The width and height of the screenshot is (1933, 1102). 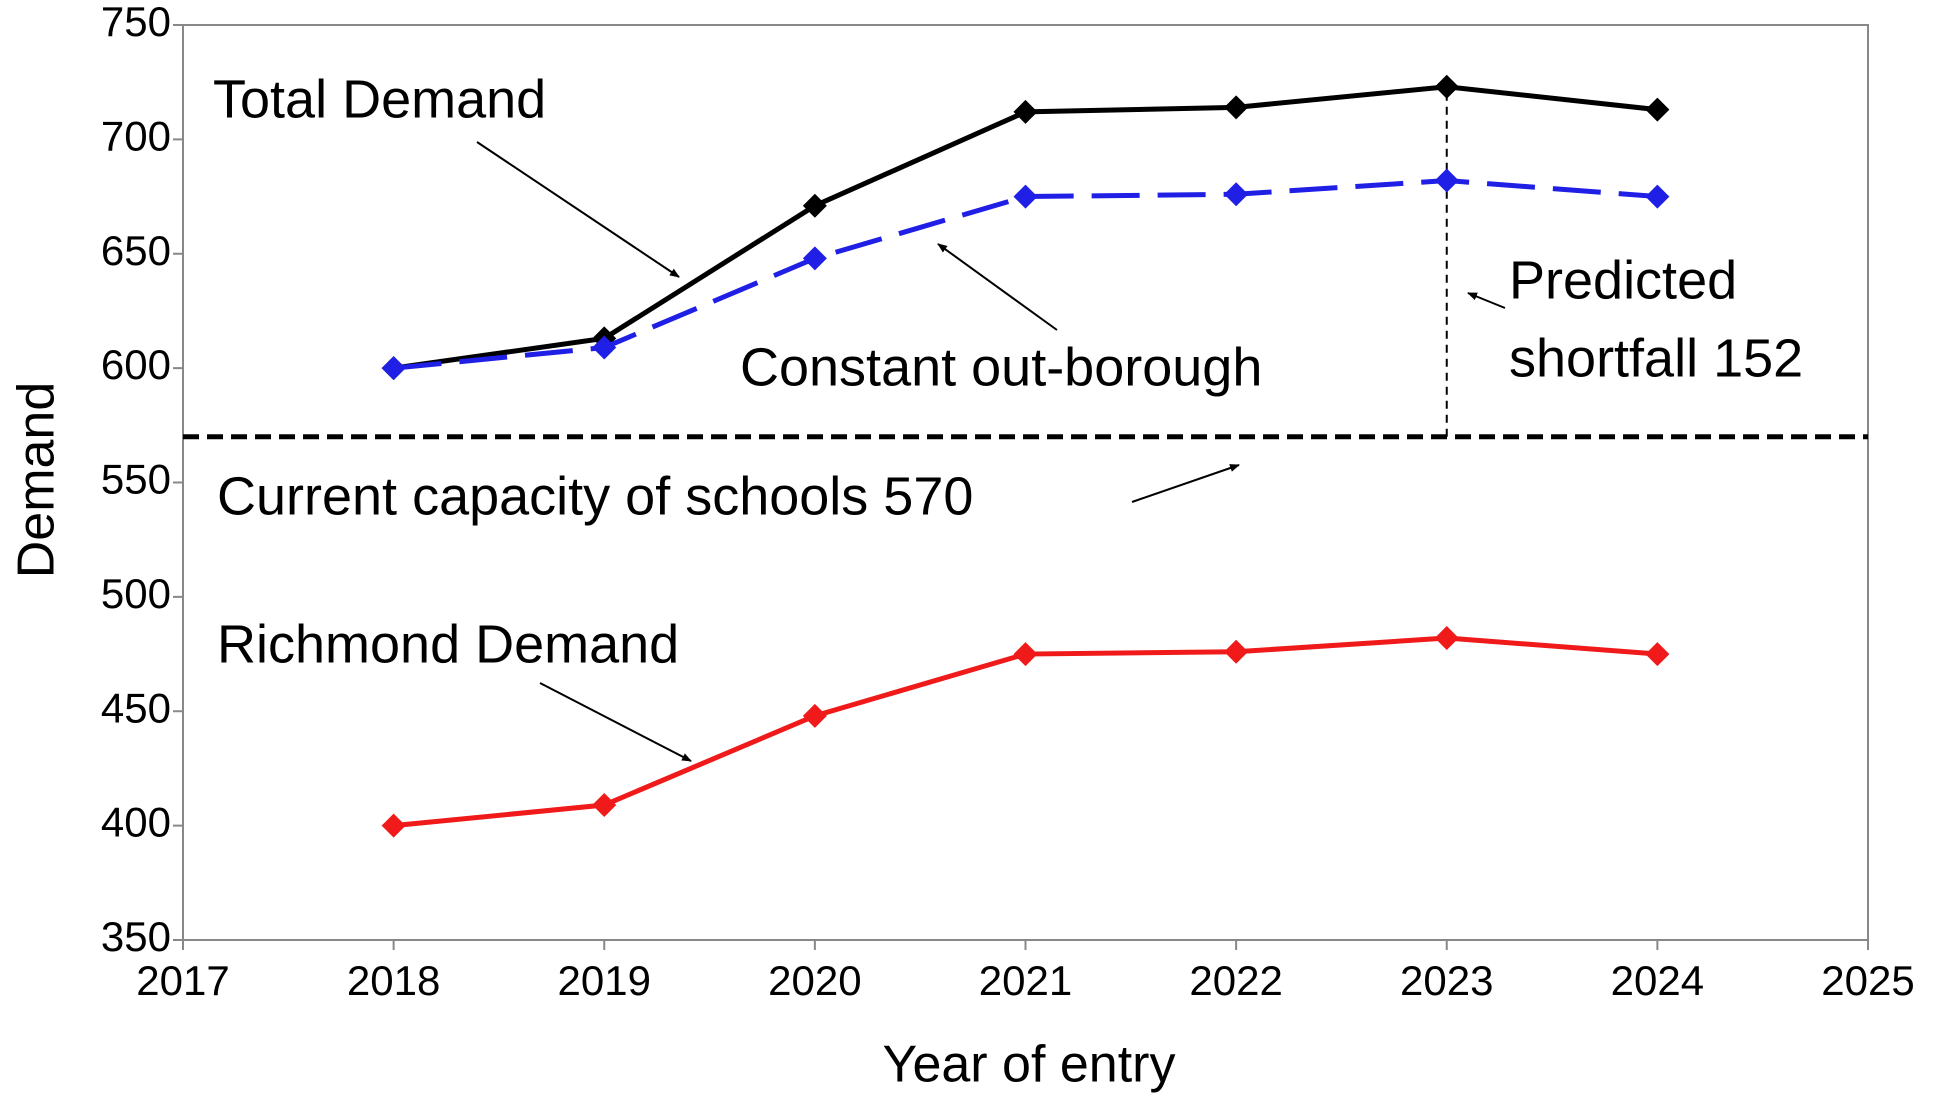 I want to click on y-tick-label: 550, so click(x=136, y=479).